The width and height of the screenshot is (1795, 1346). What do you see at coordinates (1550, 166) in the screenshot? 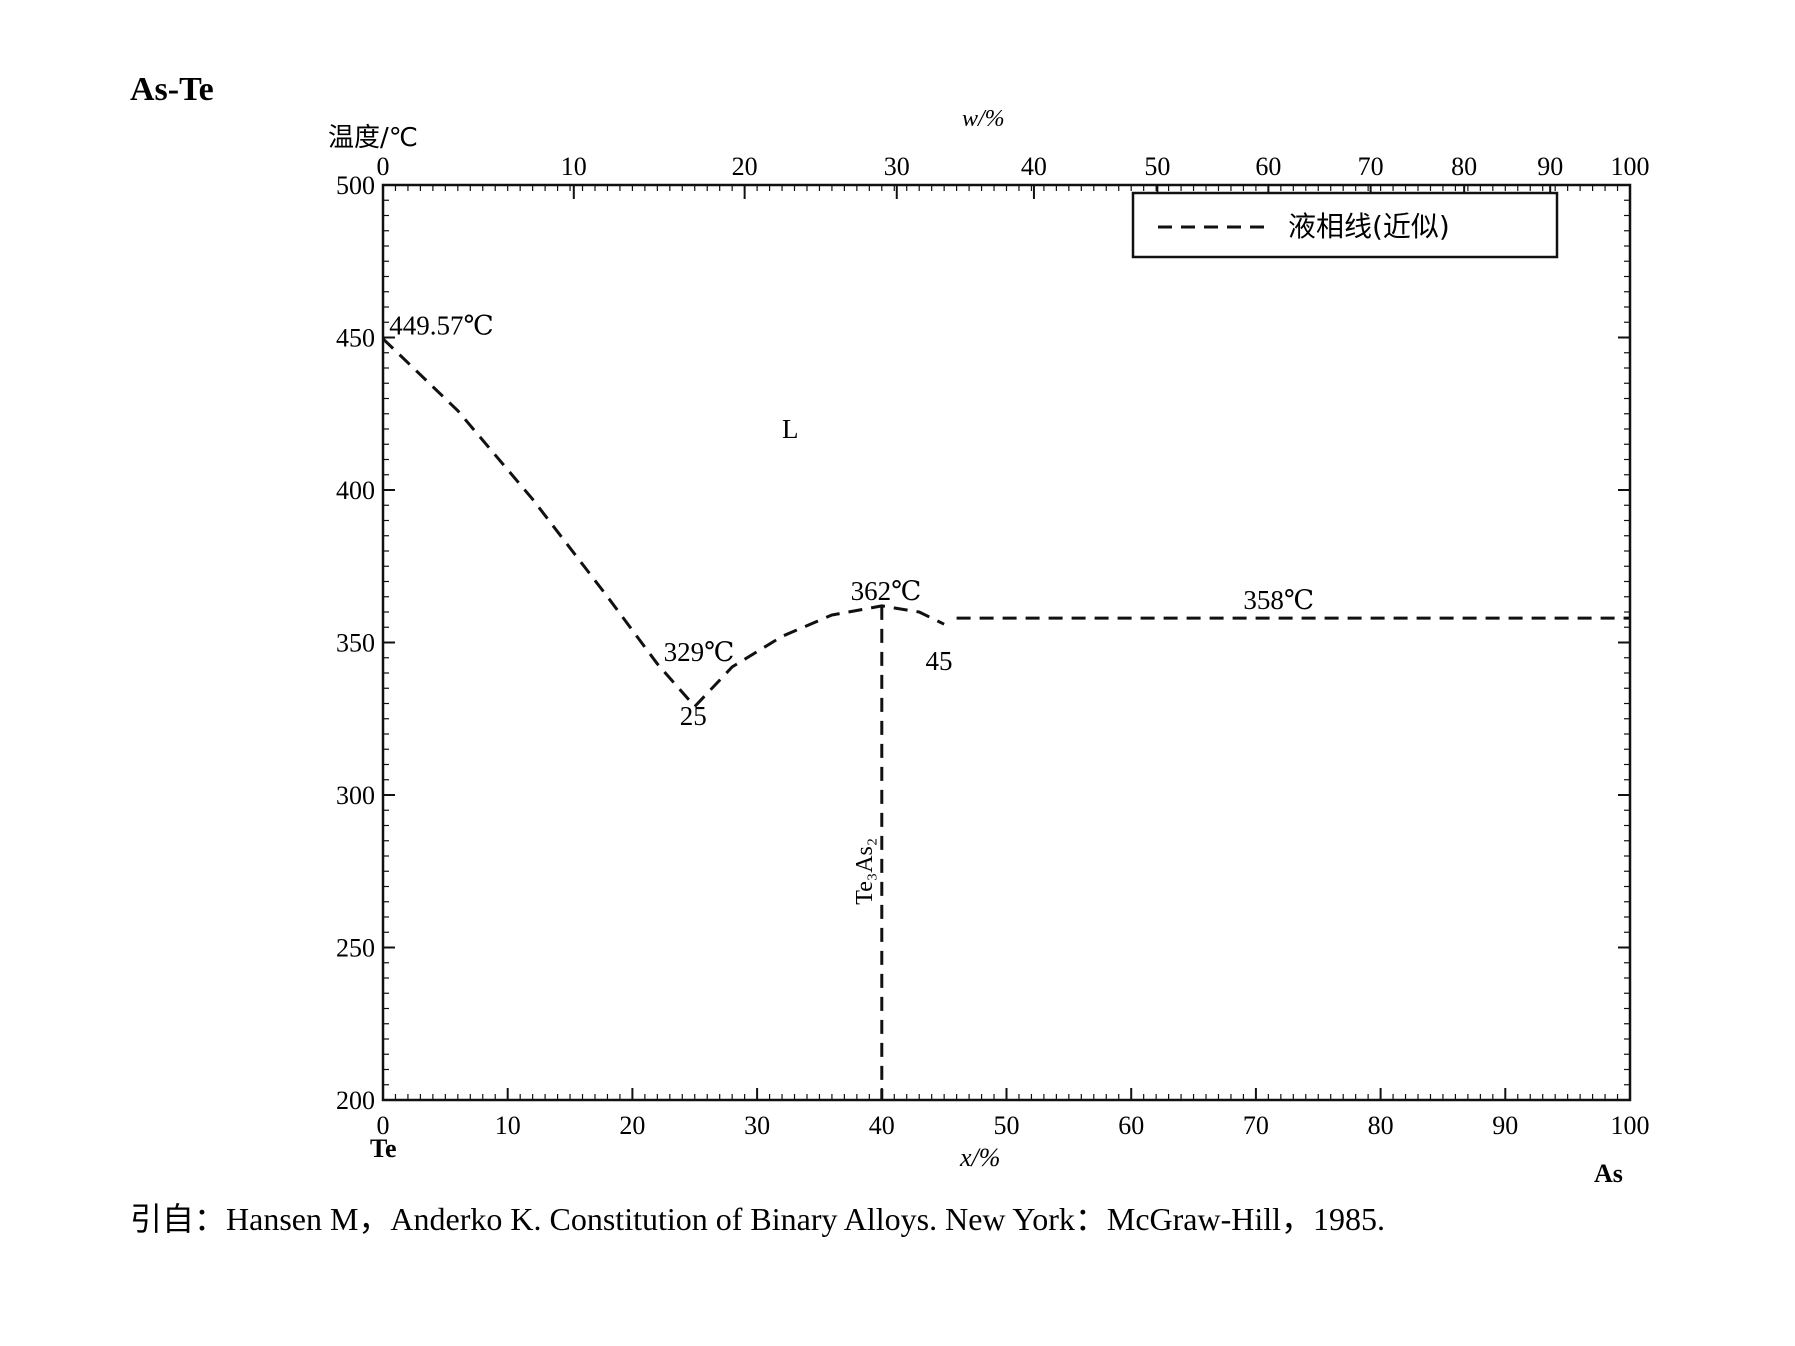
I see `x-tick-label-top: 90` at bounding box center [1550, 166].